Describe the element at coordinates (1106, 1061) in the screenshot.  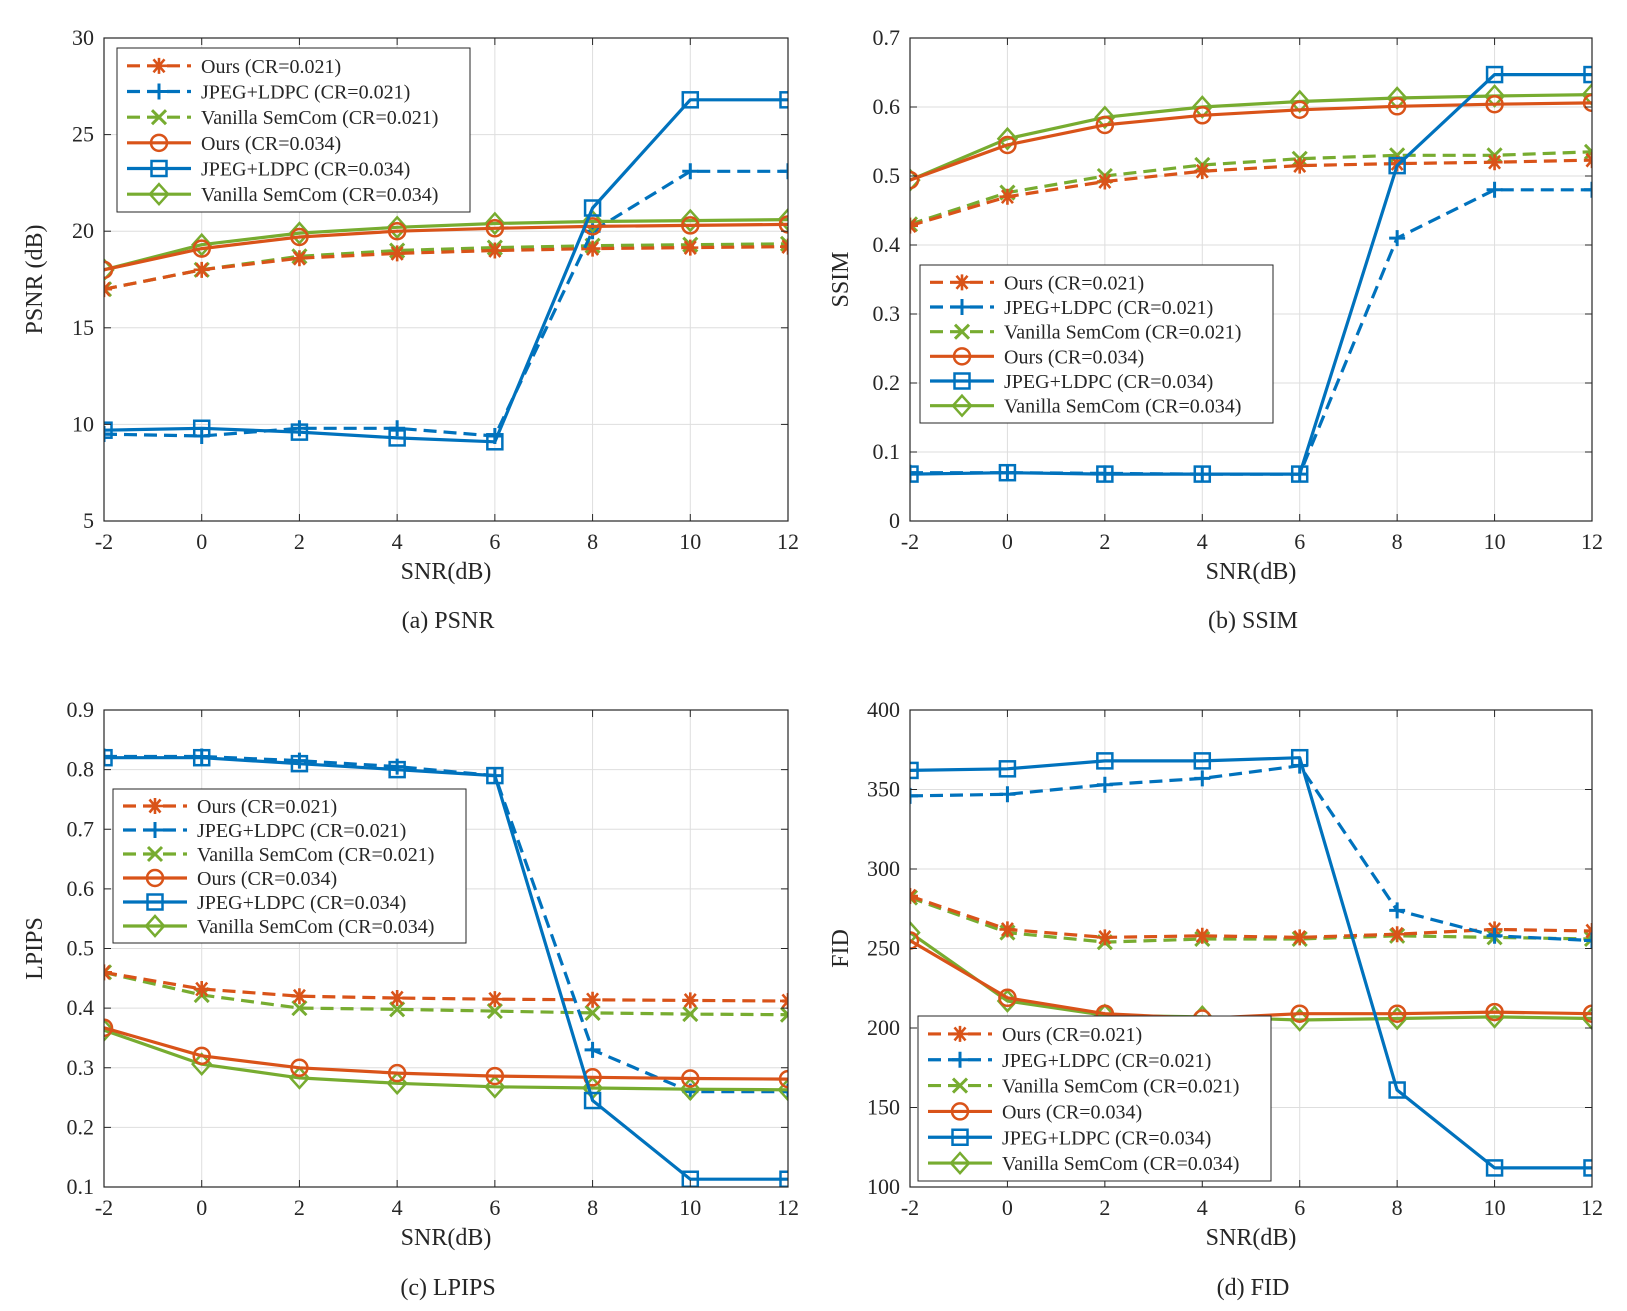
I see `legend-label: JPEG+LDPC (CR=0.021)` at that location.